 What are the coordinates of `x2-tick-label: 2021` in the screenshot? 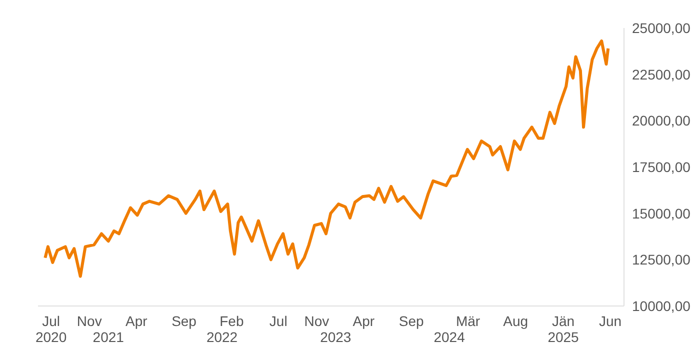 It's located at (108, 336).